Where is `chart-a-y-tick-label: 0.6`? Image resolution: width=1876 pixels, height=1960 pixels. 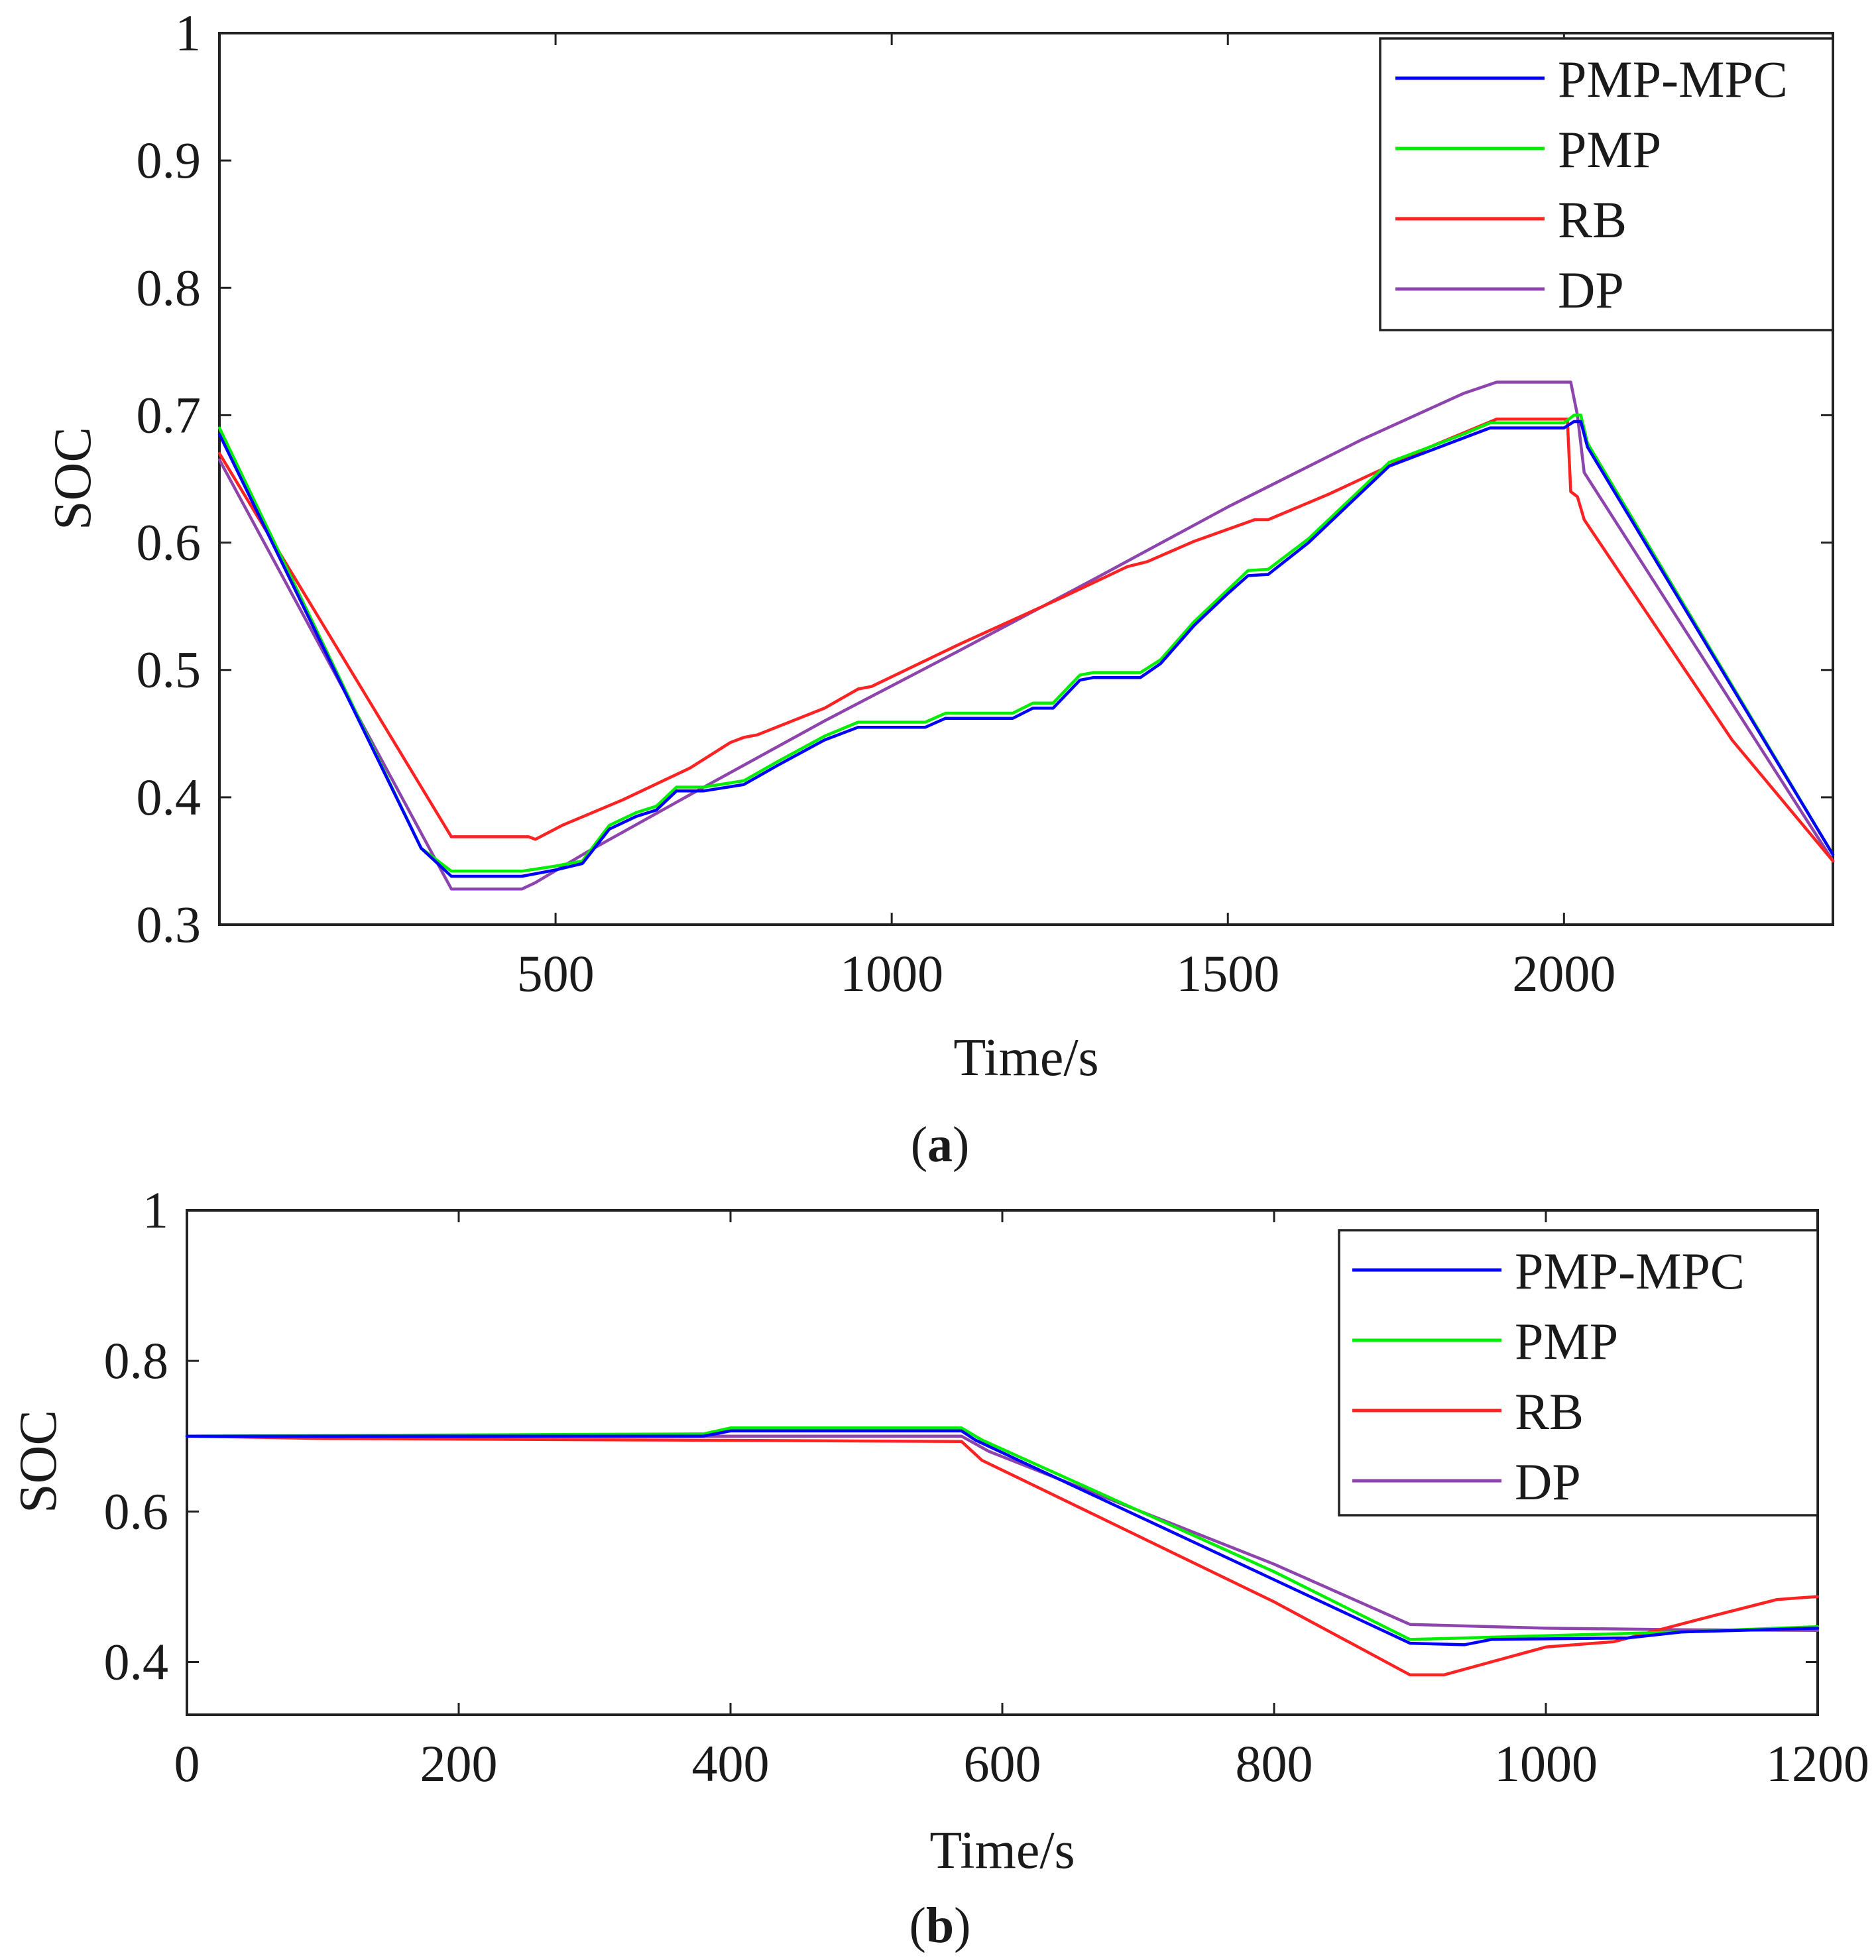 chart-a-y-tick-label: 0.6 is located at coordinates (169, 542).